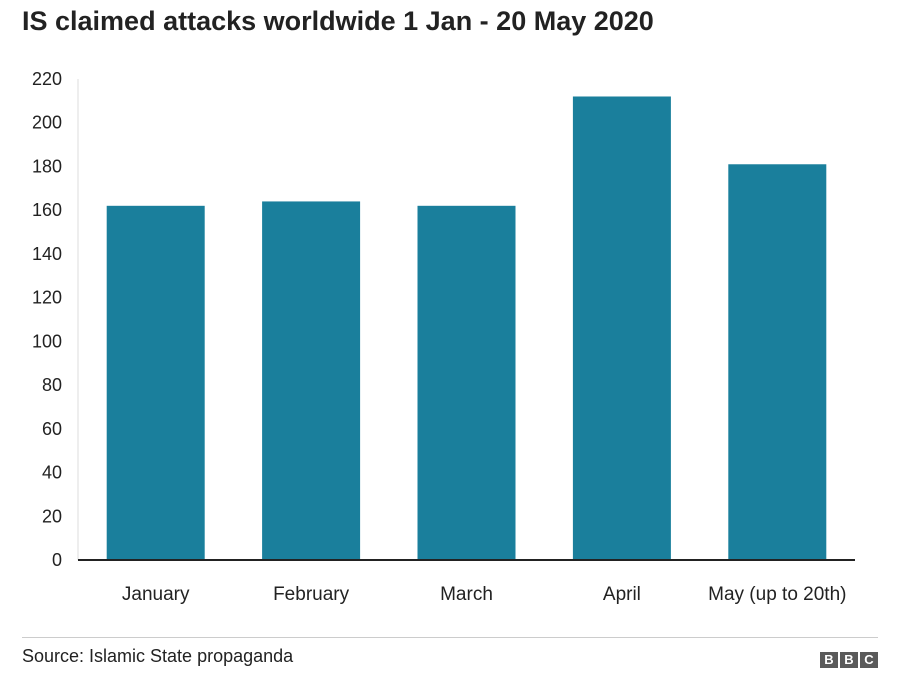  What do you see at coordinates (47, 123) in the screenshot?
I see `y-tick-label: 200` at bounding box center [47, 123].